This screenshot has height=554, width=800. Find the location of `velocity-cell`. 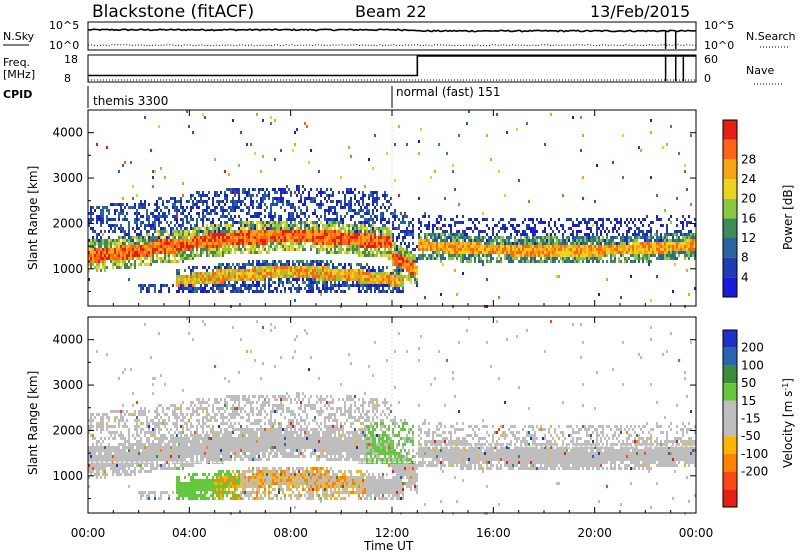

velocity-cell is located at coordinates (91, 414).